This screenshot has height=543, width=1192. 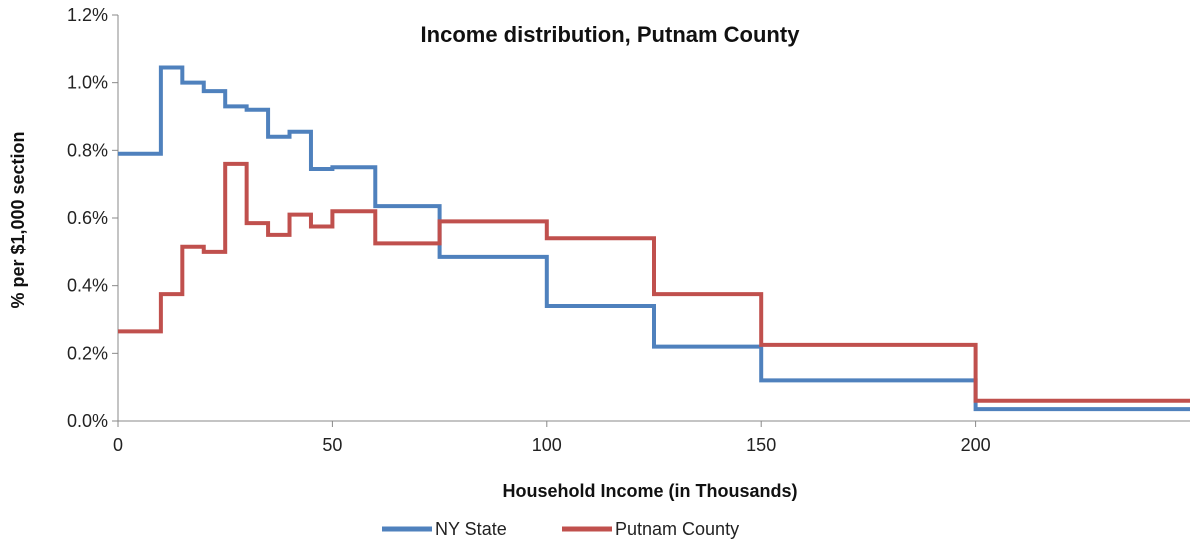 I want to click on y-tick-label: 0.8%, so click(x=87, y=150).